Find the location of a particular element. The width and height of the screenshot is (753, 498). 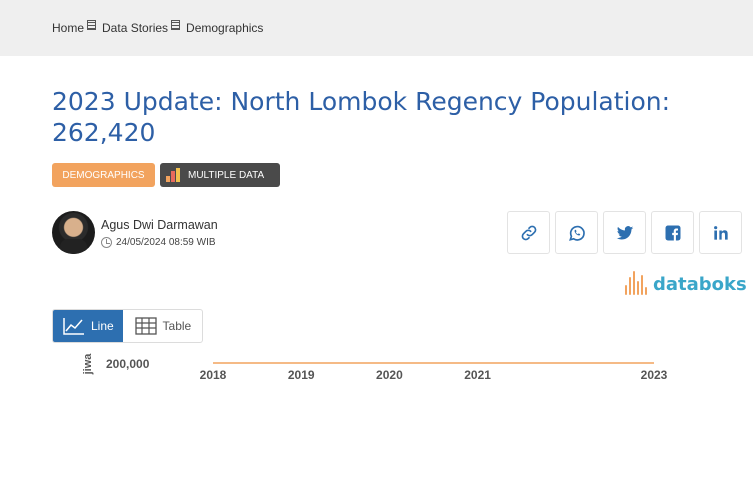

y-tick-label: 200,000 is located at coordinates (128, 364).